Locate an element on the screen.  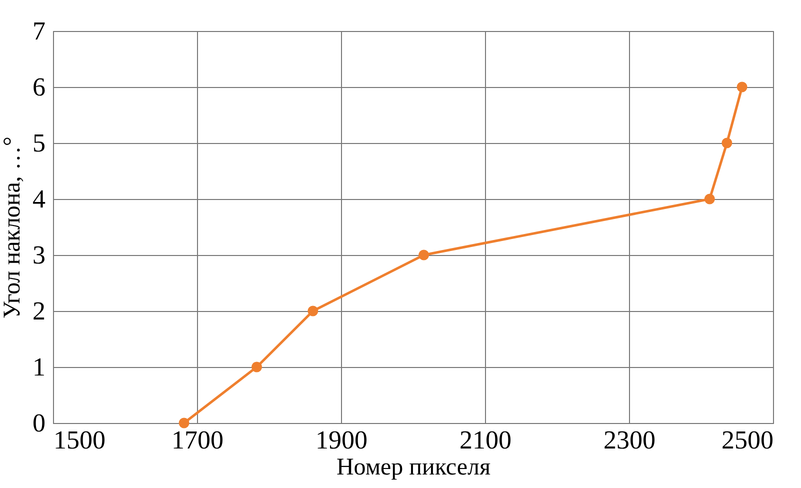
y-tick-label: 5 is located at coordinates (39, 143).